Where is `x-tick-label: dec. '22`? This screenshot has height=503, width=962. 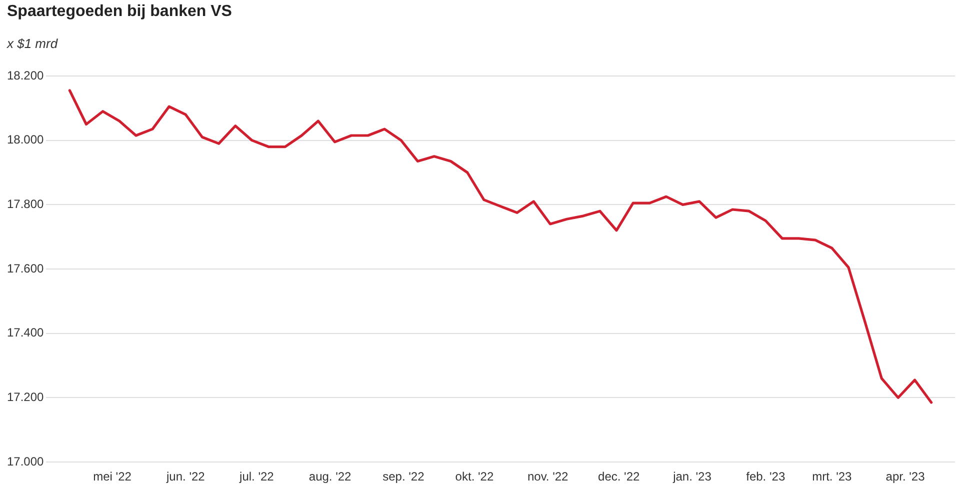
x-tick-label: dec. '22 is located at coordinates (619, 477).